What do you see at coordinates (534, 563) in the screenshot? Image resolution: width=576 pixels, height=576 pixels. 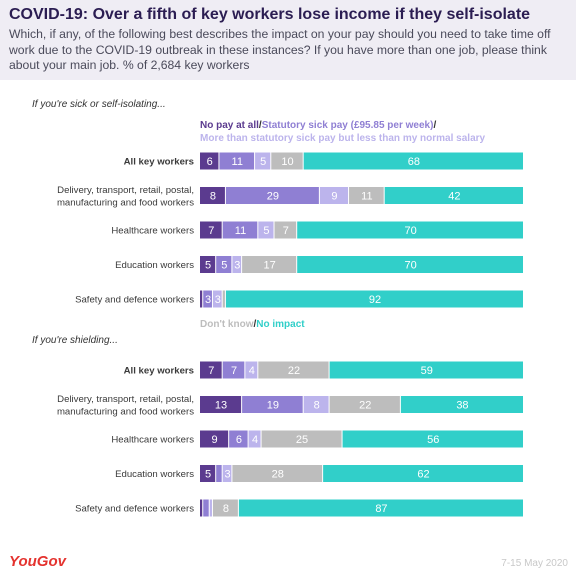 I see `fieldwork-date: 7-15 May 2020` at bounding box center [534, 563].